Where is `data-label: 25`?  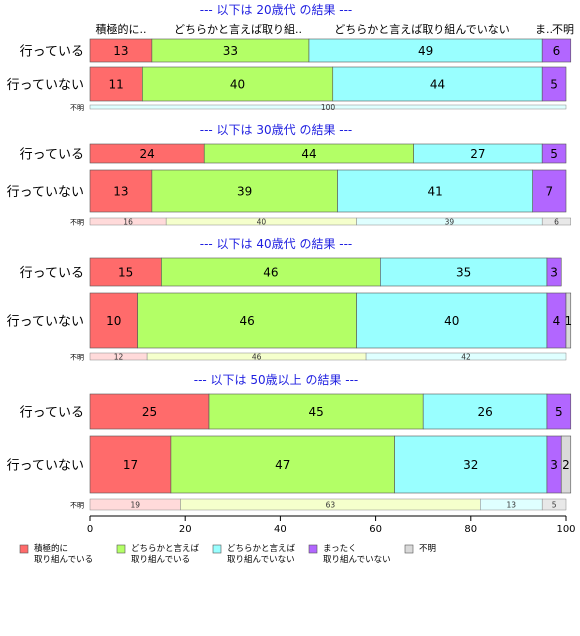 data-label: 25 is located at coordinates (149, 412).